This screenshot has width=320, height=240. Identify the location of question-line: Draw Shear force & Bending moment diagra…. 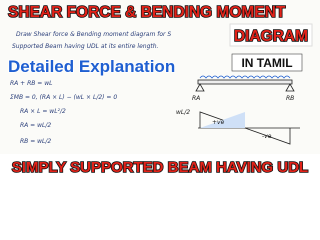
(93, 34).